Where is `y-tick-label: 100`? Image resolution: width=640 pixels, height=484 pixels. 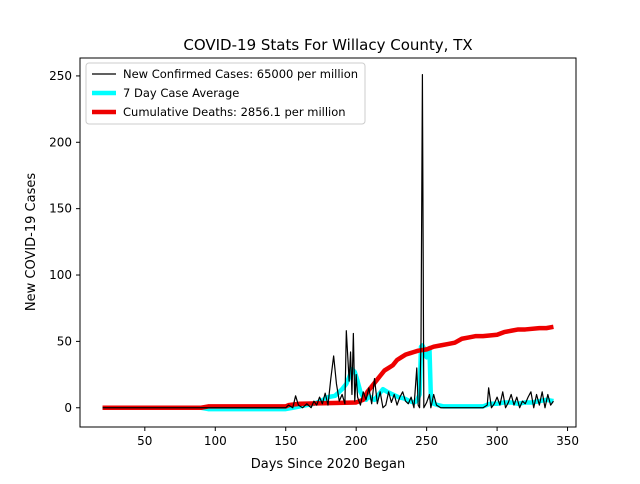 y-tick-label: 100 is located at coordinates (60, 275).